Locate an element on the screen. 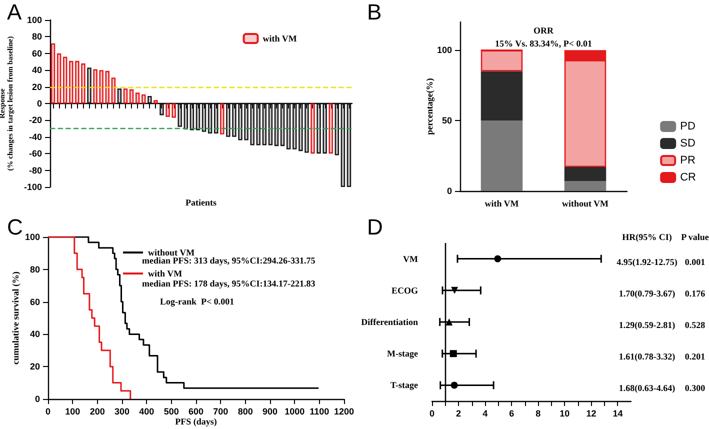 The image size is (709, 429). x-tick-label: 1100 is located at coordinates (320, 411).